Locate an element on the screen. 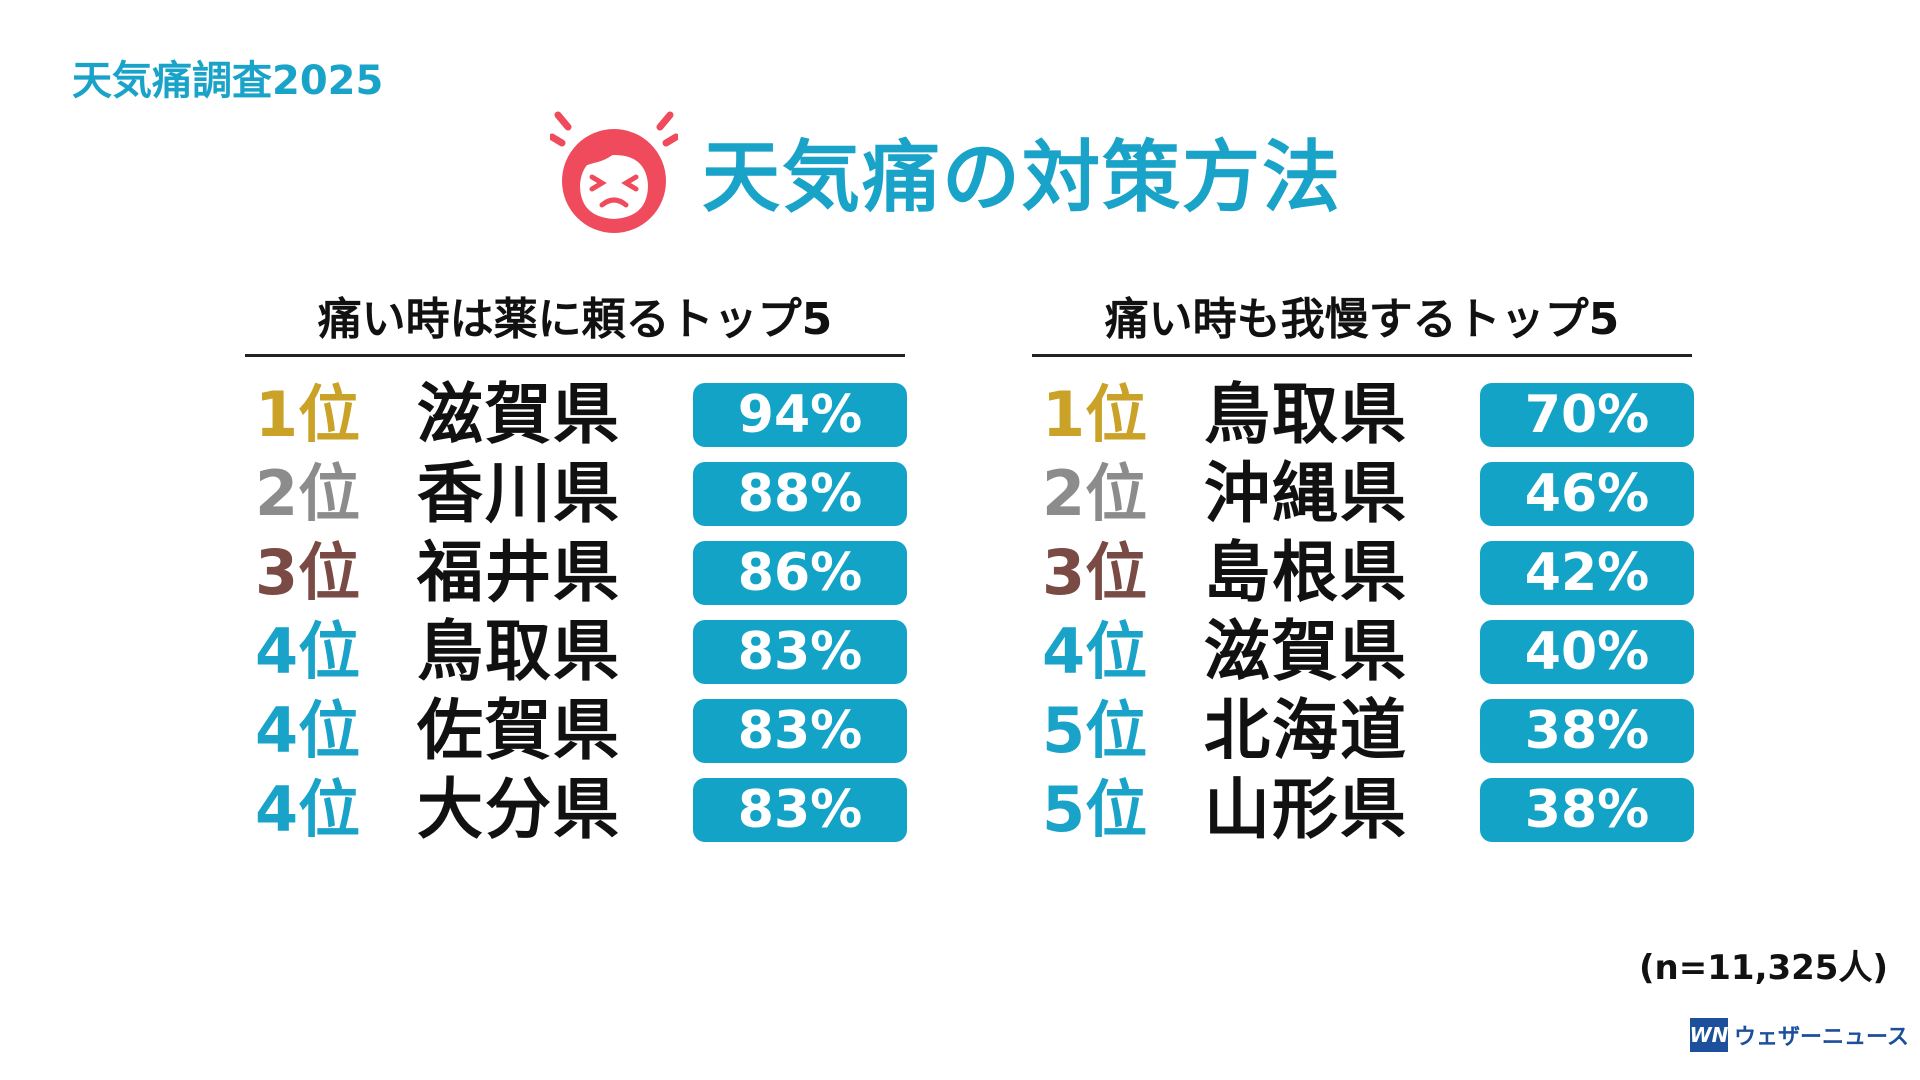 This screenshot has width=1920, height=1080. percentage-badge: 40% is located at coordinates (1587, 652).